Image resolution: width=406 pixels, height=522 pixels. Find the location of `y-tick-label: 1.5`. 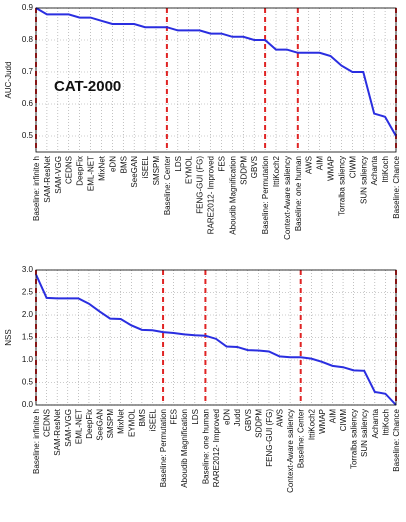

y-tick-label: 1.5 is located at coordinates (28, 337).